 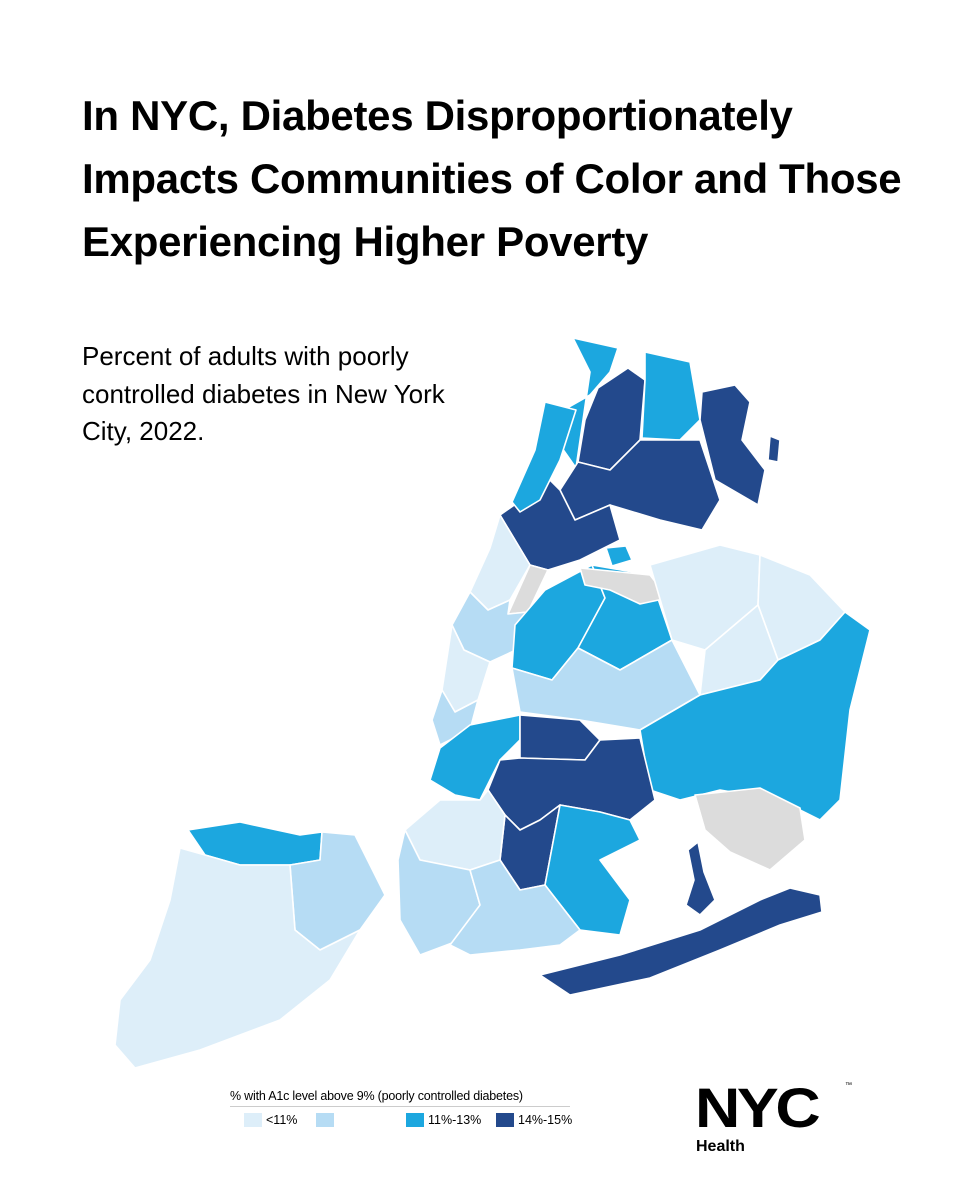 I want to click on map-region-brooklyn-sunset-park, so click(x=455, y=830).